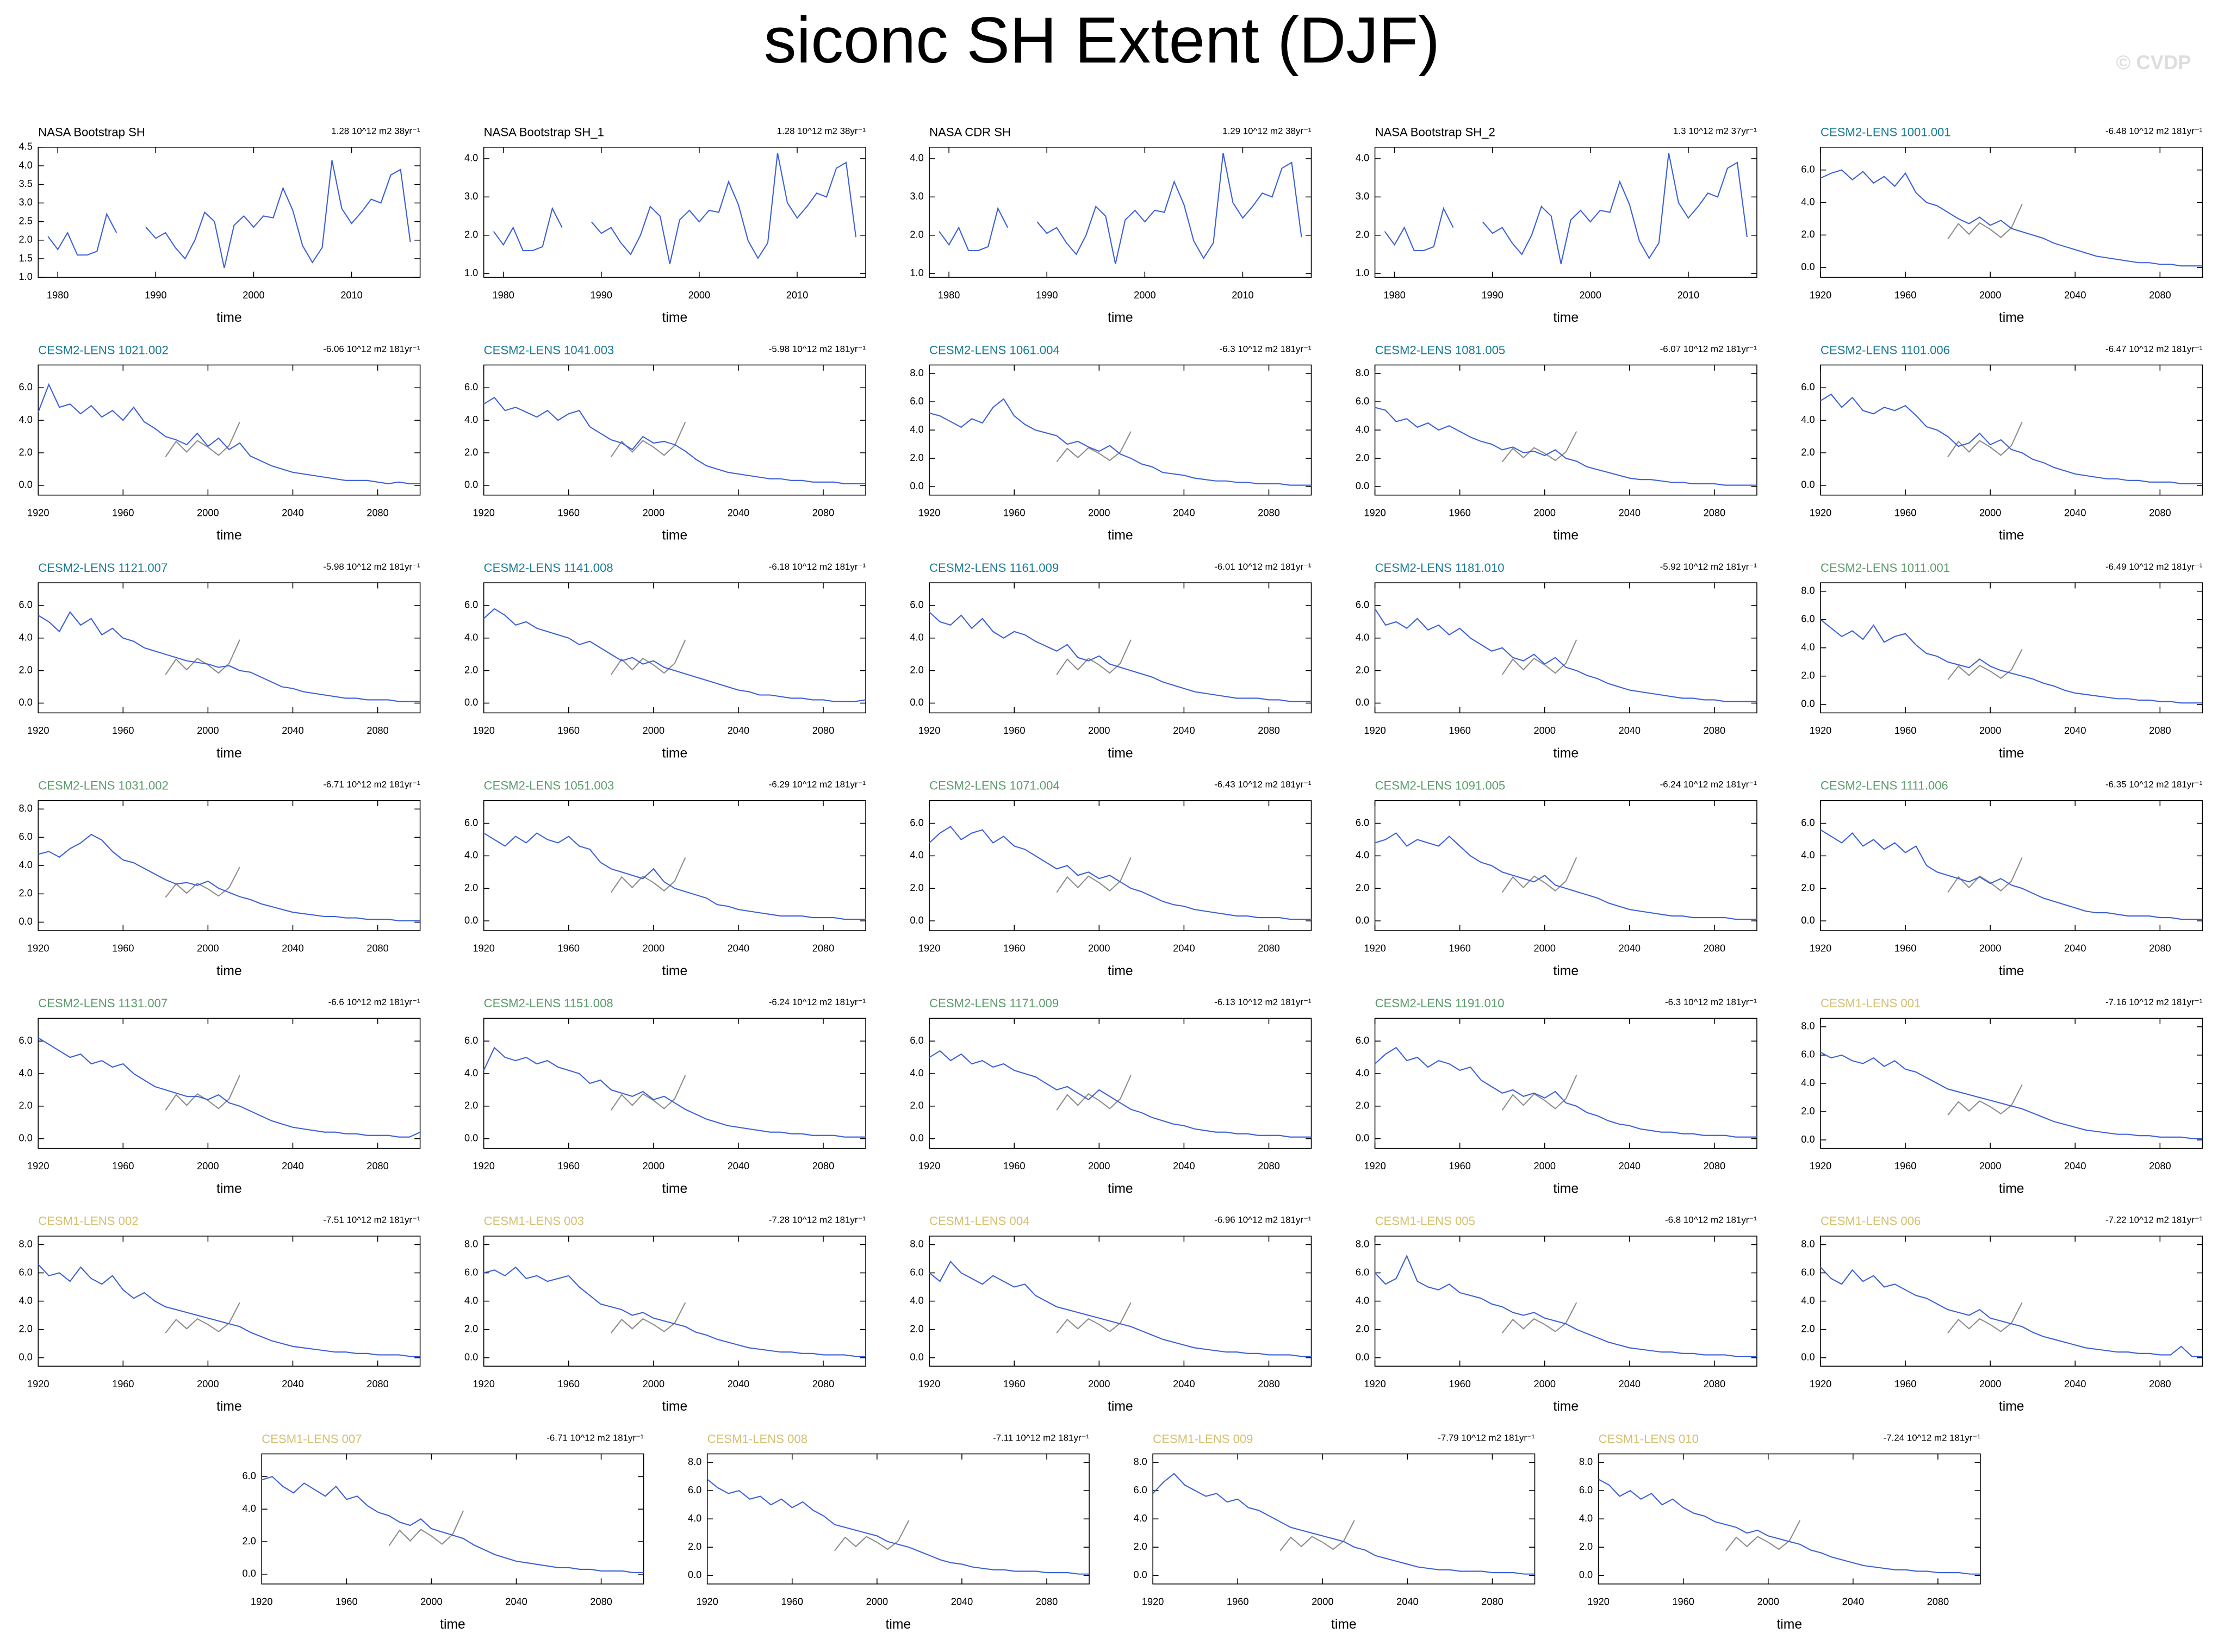 Image resolution: width=2218 pixels, height=1652 pixels. Describe the element at coordinates (548, 1003) in the screenshot. I see `panel-title: CESM2-LENS 1151.008` at that location.